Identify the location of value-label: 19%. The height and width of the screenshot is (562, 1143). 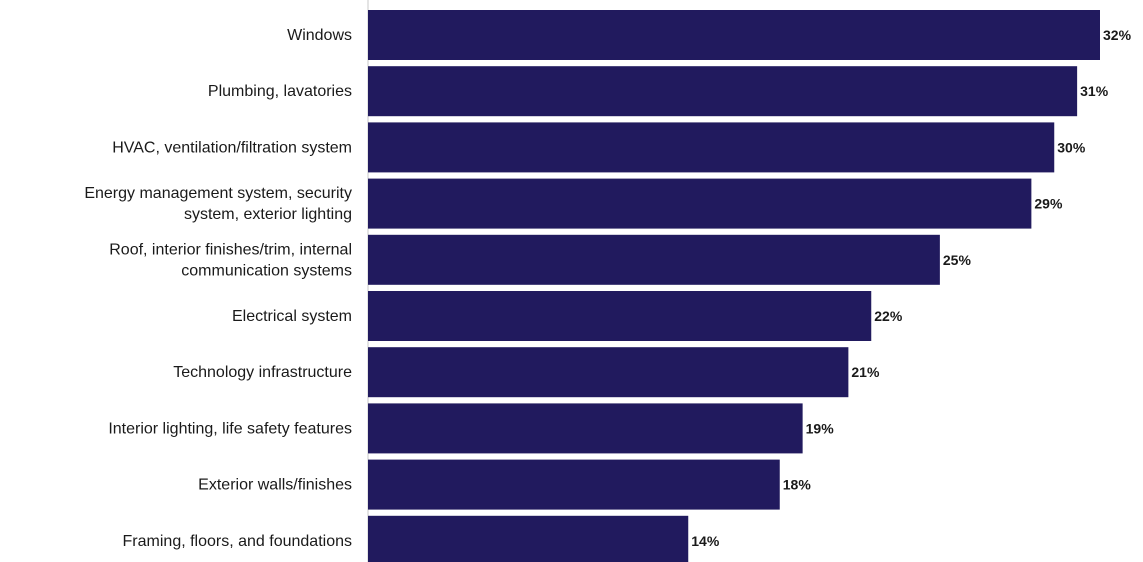
(820, 428).